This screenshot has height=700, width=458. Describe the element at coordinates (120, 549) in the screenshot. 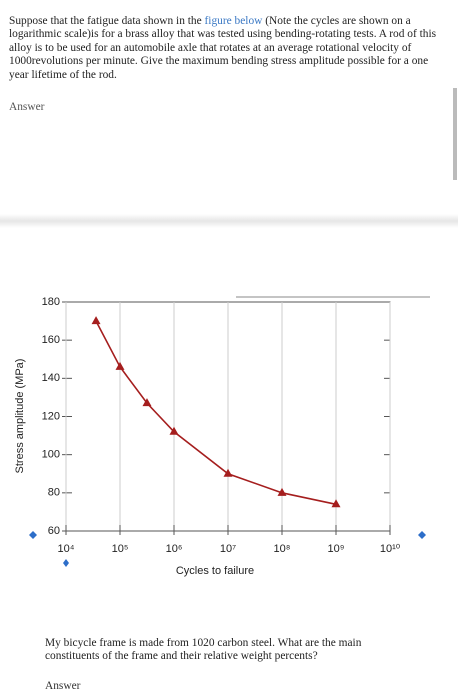

I see `x-tick-label: 10⁵` at that location.